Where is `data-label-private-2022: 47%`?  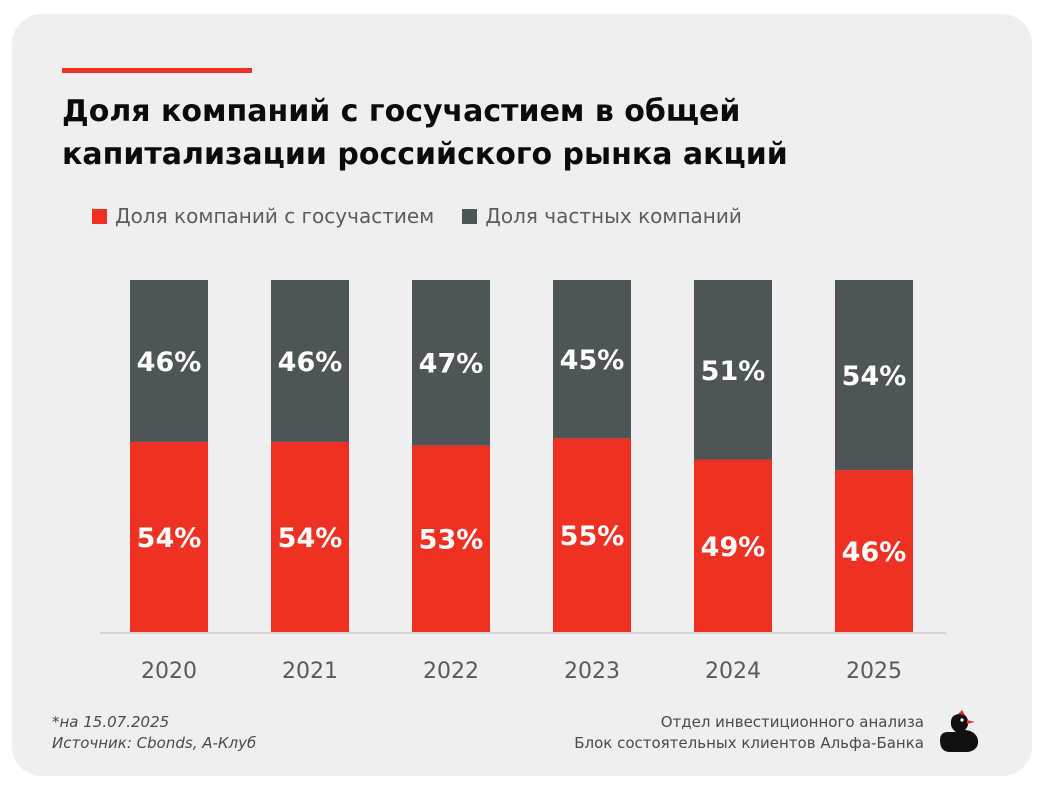 data-label-private-2022: 47% is located at coordinates (451, 364).